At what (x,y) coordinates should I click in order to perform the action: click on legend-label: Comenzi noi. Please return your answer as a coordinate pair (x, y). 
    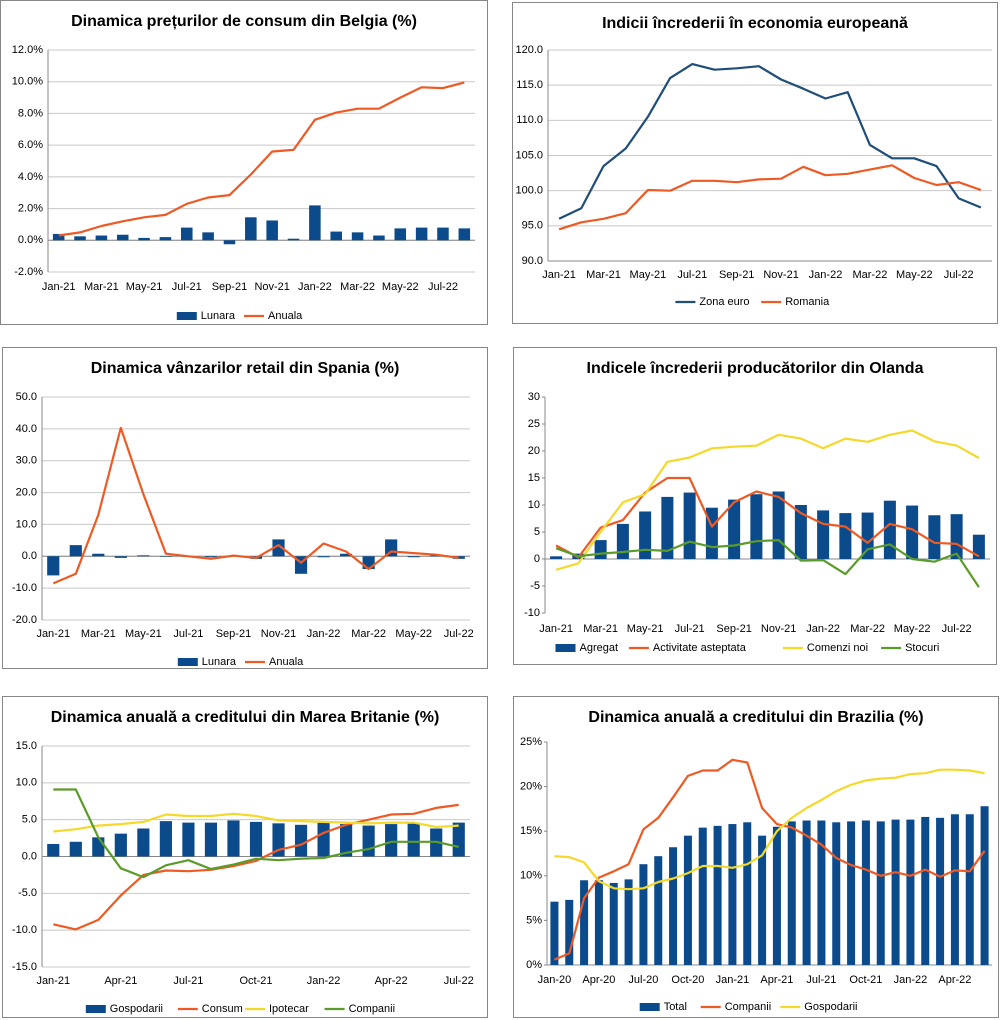
    Looking at the image, I should click on (837, 648).